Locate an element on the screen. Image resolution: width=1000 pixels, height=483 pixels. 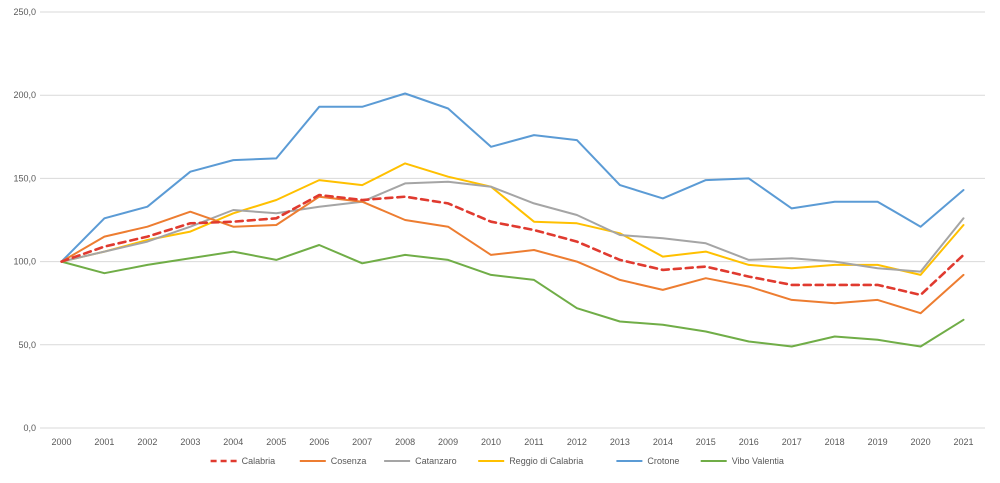
legend-item: Crotone is located at coordinates (647, 461).